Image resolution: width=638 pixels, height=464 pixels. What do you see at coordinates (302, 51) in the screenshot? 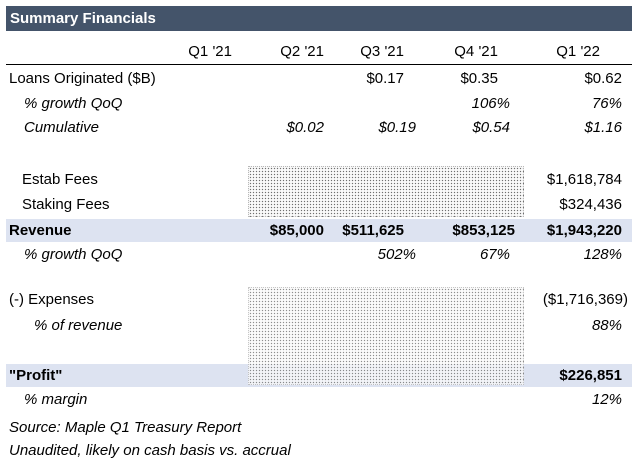
I see `column-header-q2-21: Q2 '21` at bounding box center [302, 51].